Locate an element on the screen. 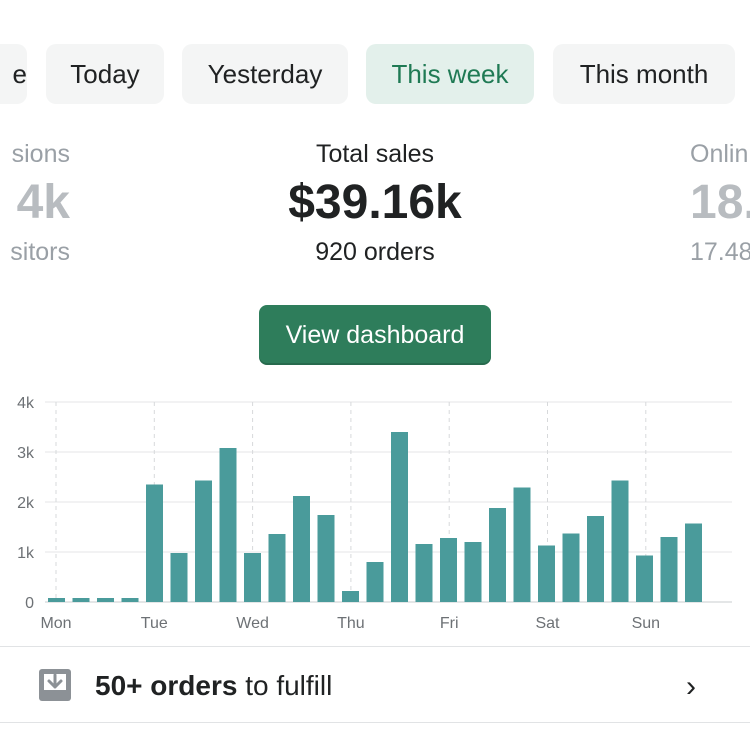 The width and height of the screenshot is (750, 736). metric-value: $39.16k is located at coordinates (375, 202).